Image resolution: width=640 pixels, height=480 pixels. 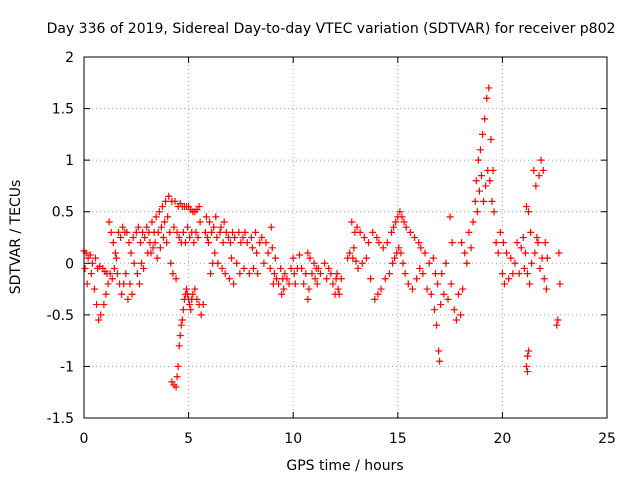 What do you see at coordinates (344, 466) in the screenshot?
I see `x-axis-label: GPS time / hours` at bounding box center [344, 466].